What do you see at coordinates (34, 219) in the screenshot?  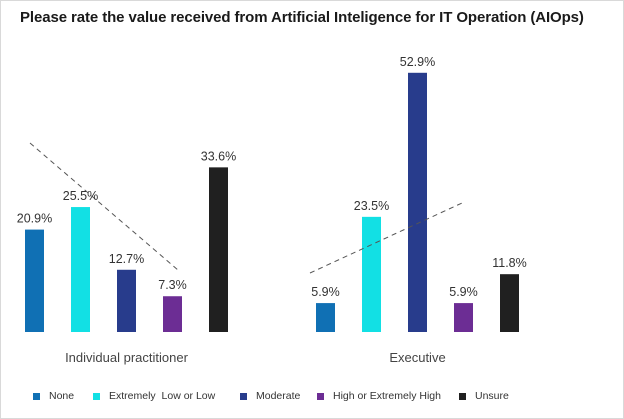 I see `data-label-individual-practitioner-none: 20.9%` at bounding box center [34, 219].